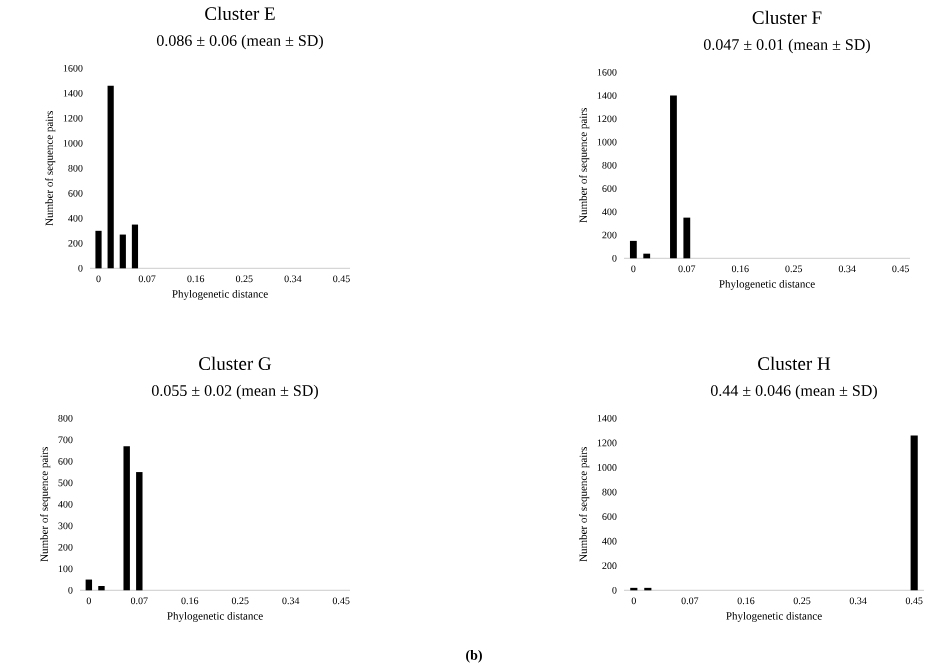 This screenshot has height=670, width=948. I want to click on chart-subtitle: 0.055 ± 0.02 (mean ± SD), so click(234, 392).